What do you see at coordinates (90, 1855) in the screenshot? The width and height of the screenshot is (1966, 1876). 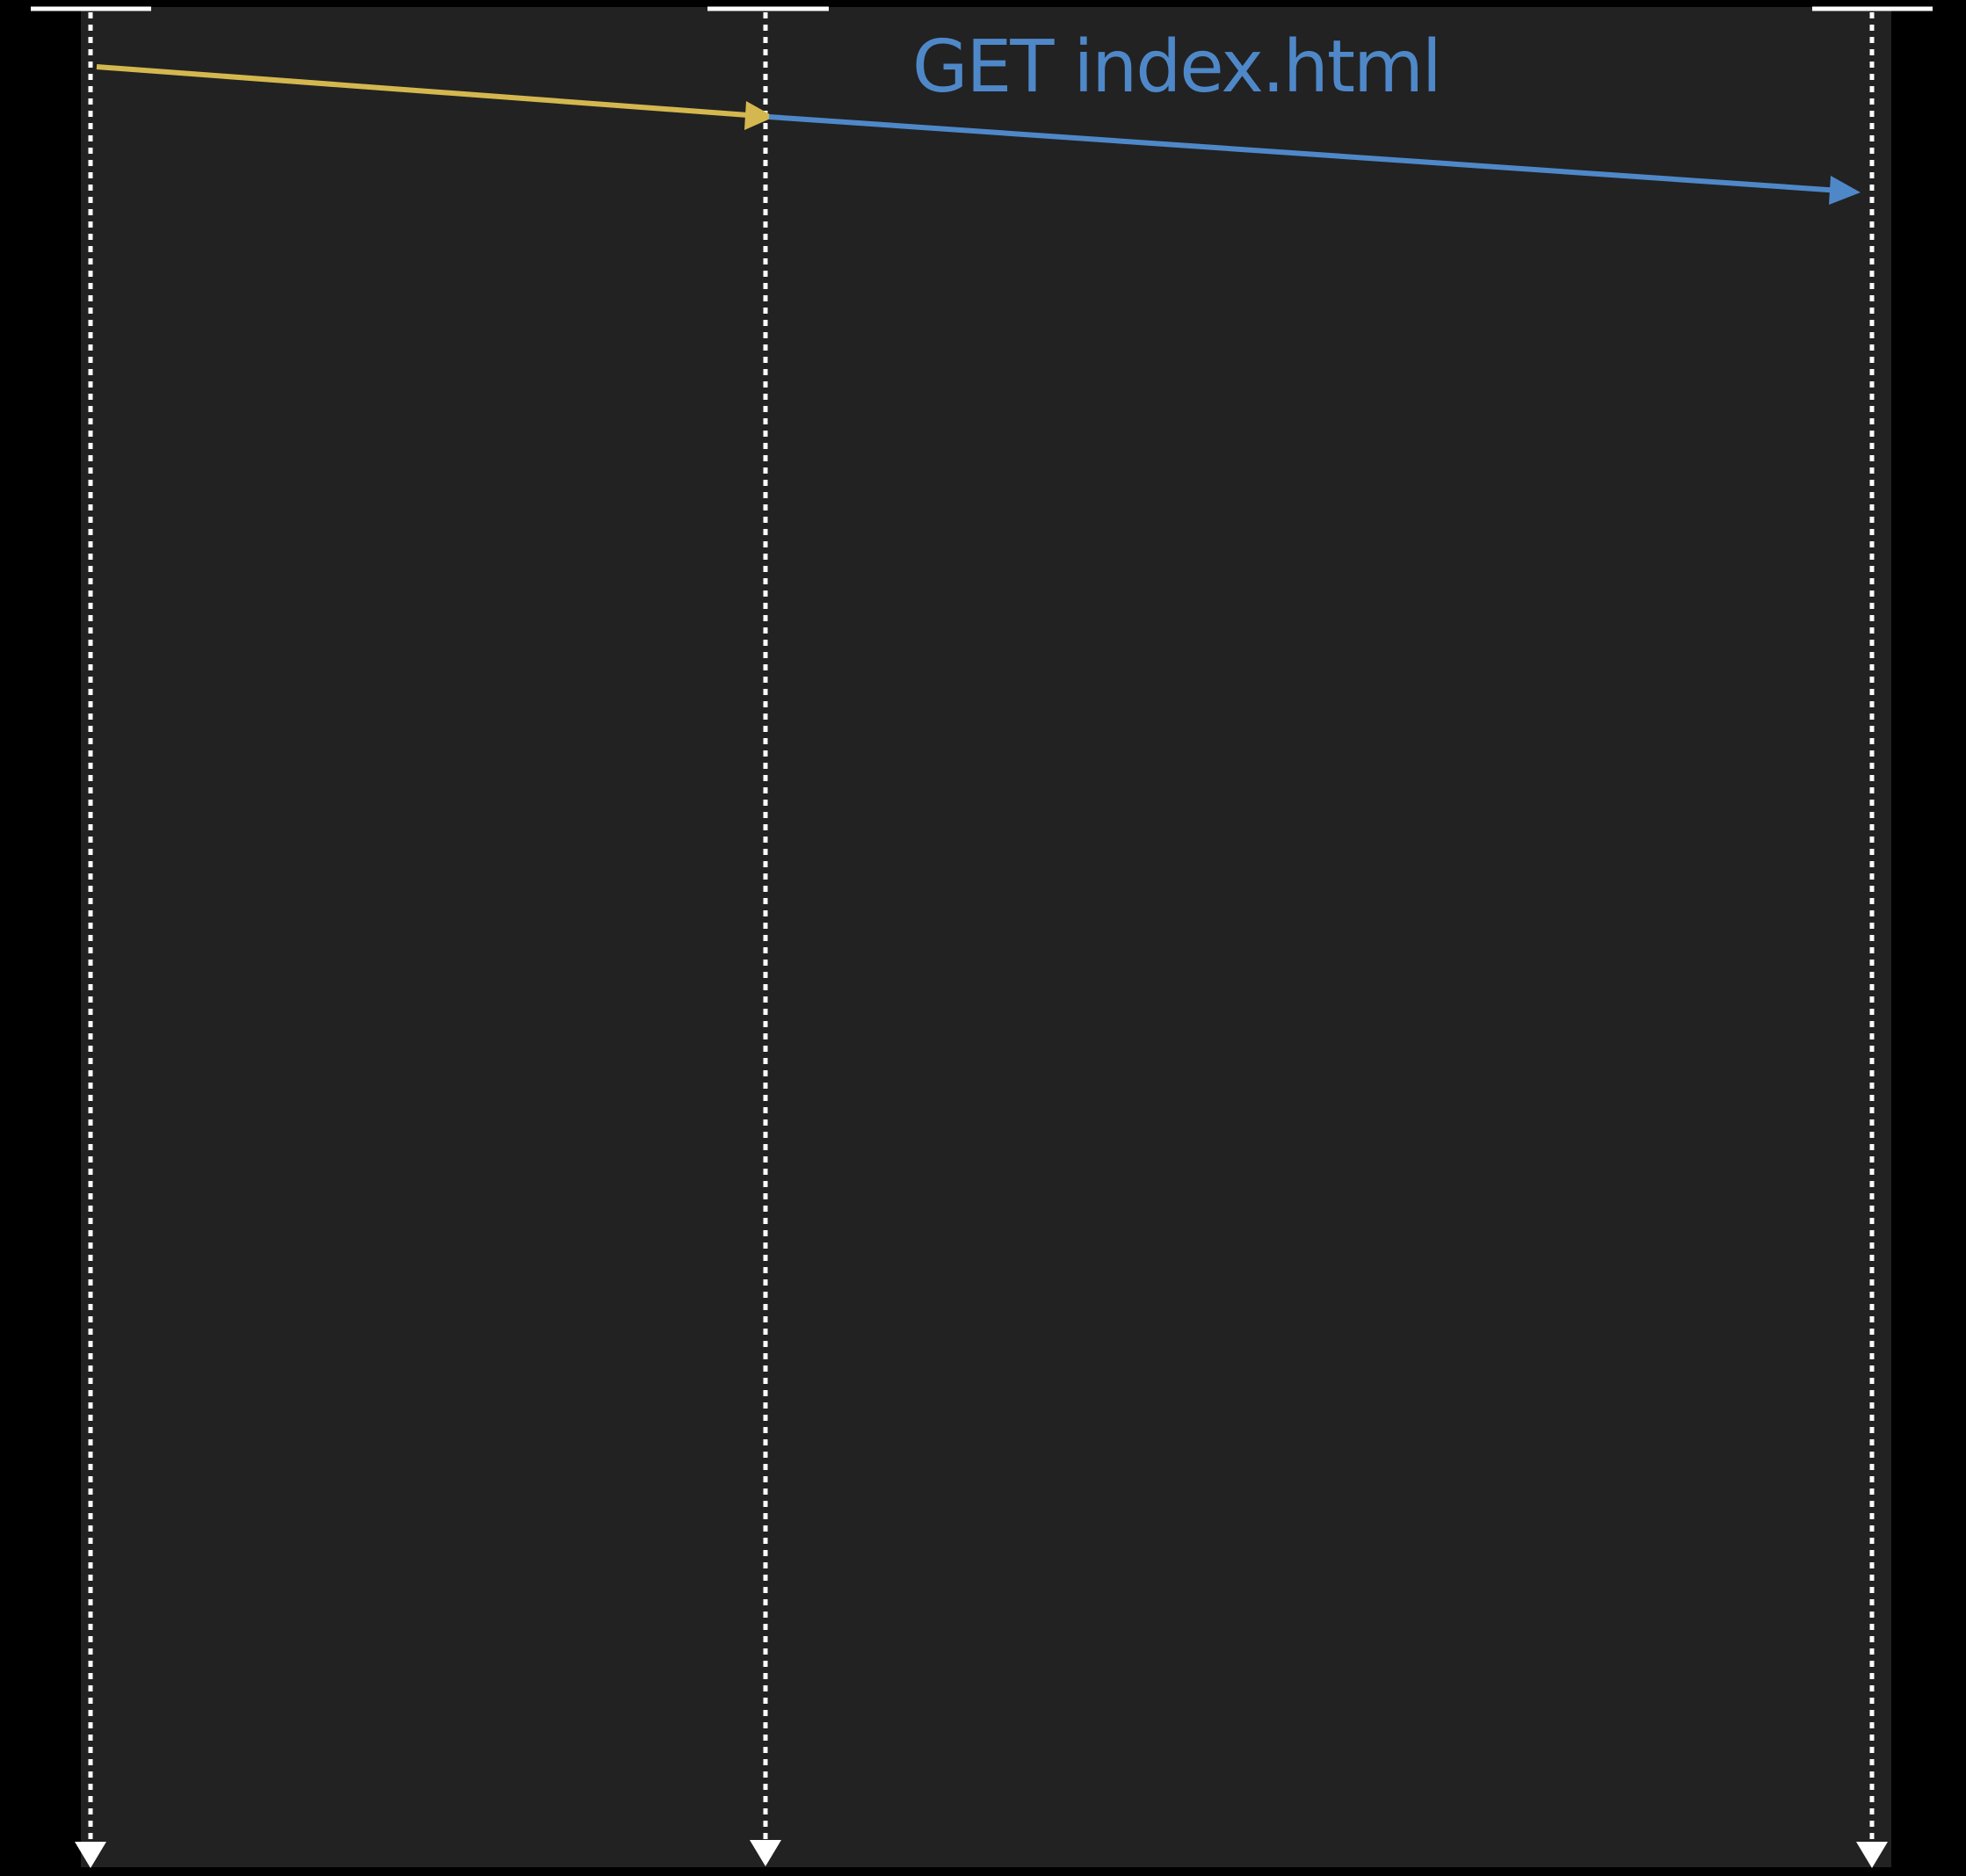 I see `lifeline-1-arrowhead` at bounding box center [90, 1855].